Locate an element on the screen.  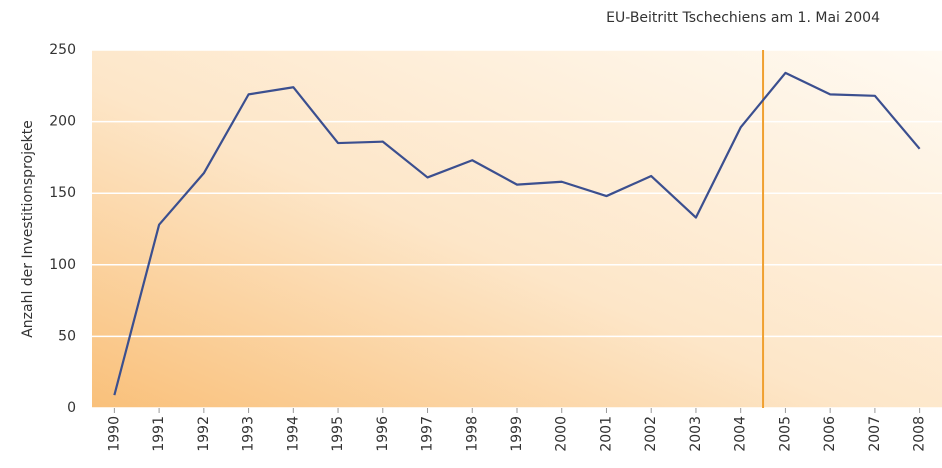
x-tick-label: 2006 is located at coordinates (830, 434).